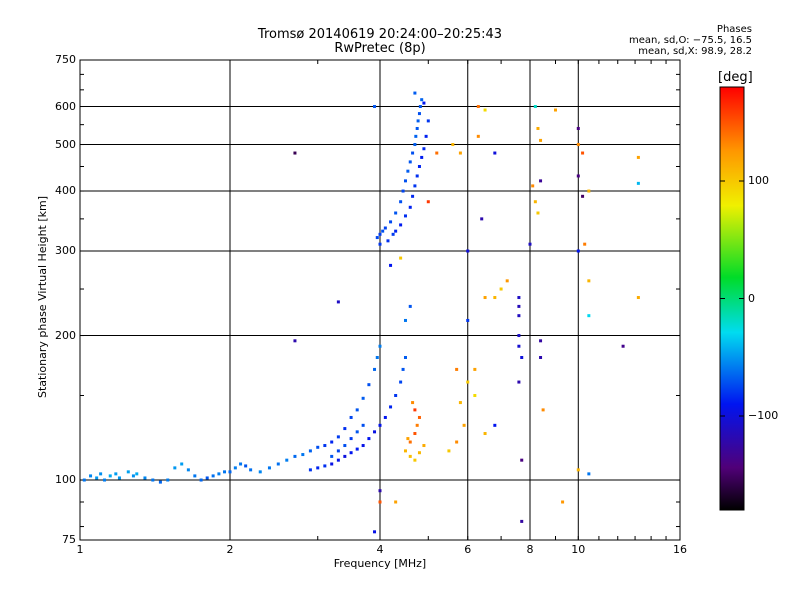 Image resolution: width=800 pixels, height=600 pixels. What do you see at coordinates (380, 34) in the screenshot?
I see `chart-title: Tromsø 20140619 20:24:00–20:25:43` at bounding box center [380, 34].